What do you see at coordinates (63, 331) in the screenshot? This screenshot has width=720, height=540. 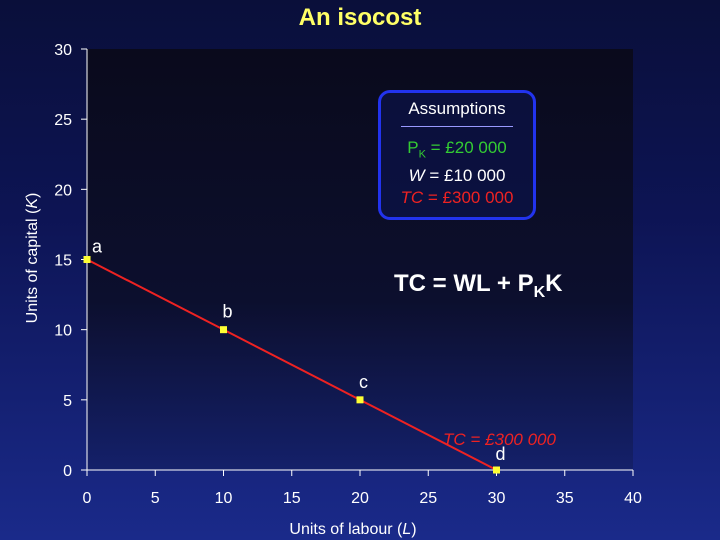 I see `y-tick-label: 10` at bounding box center [63, 331].